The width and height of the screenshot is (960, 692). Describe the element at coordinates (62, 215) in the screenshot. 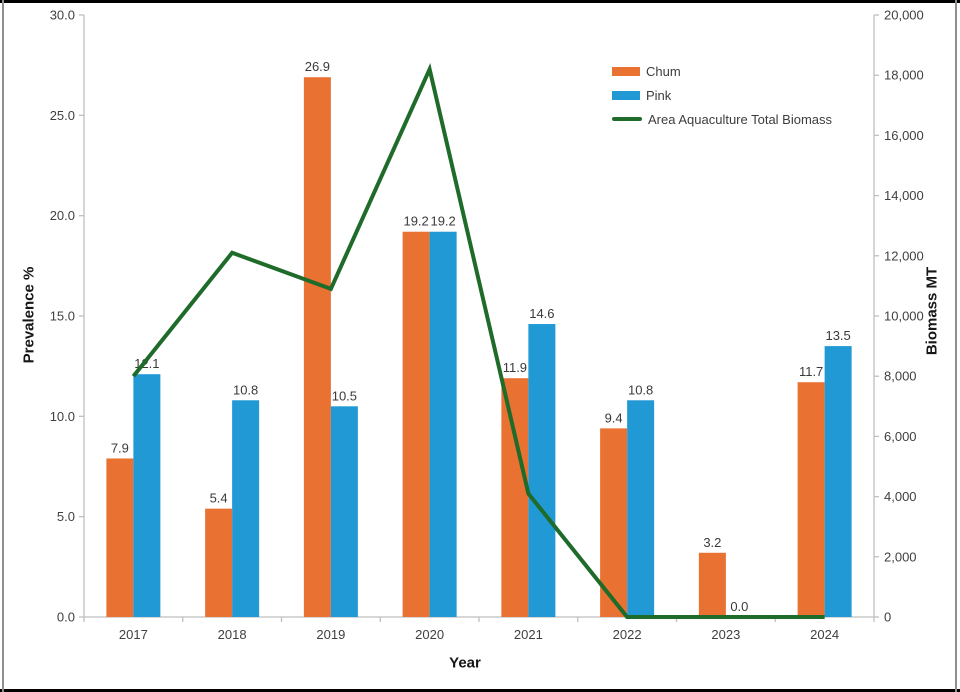

I see `left-axis-tick-label: 20.0` at that location.